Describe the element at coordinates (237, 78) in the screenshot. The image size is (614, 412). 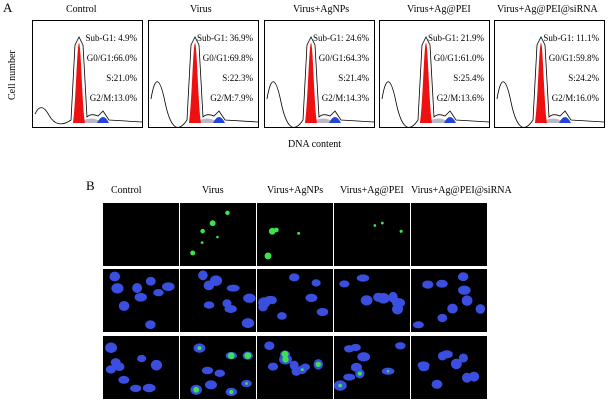
I see `cell-cycle-stat: S:22.3%` at that location.